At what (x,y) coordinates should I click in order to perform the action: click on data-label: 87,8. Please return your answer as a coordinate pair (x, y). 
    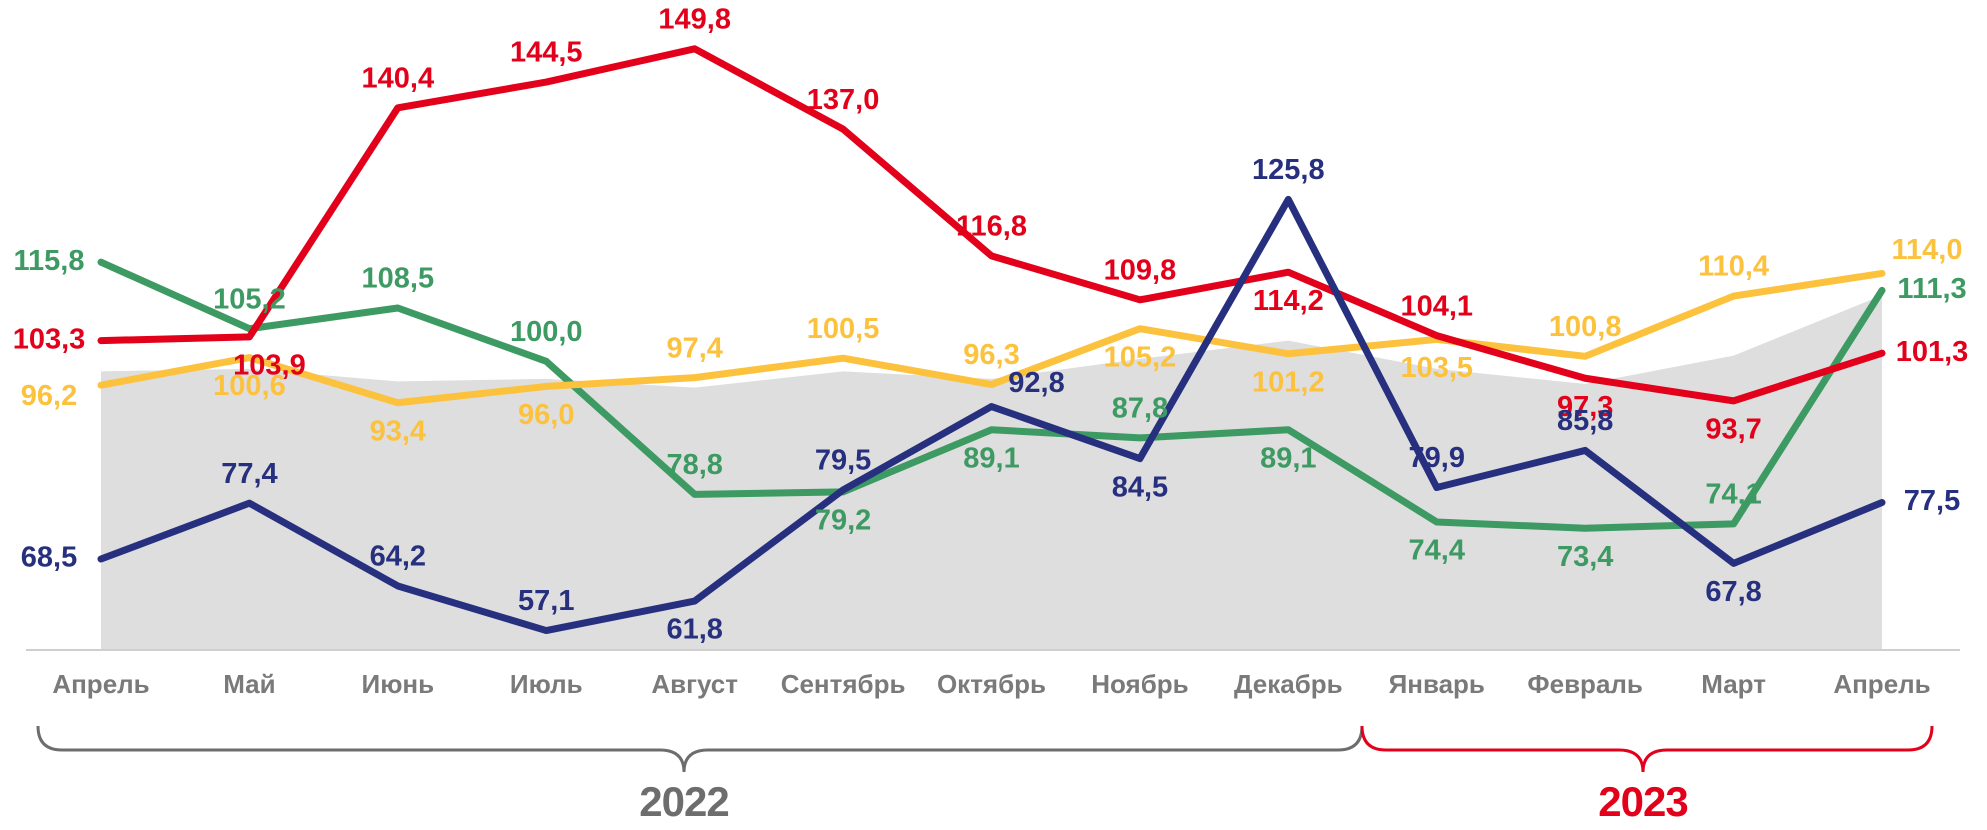
    Looking at the image, I should click on (1140, 409).